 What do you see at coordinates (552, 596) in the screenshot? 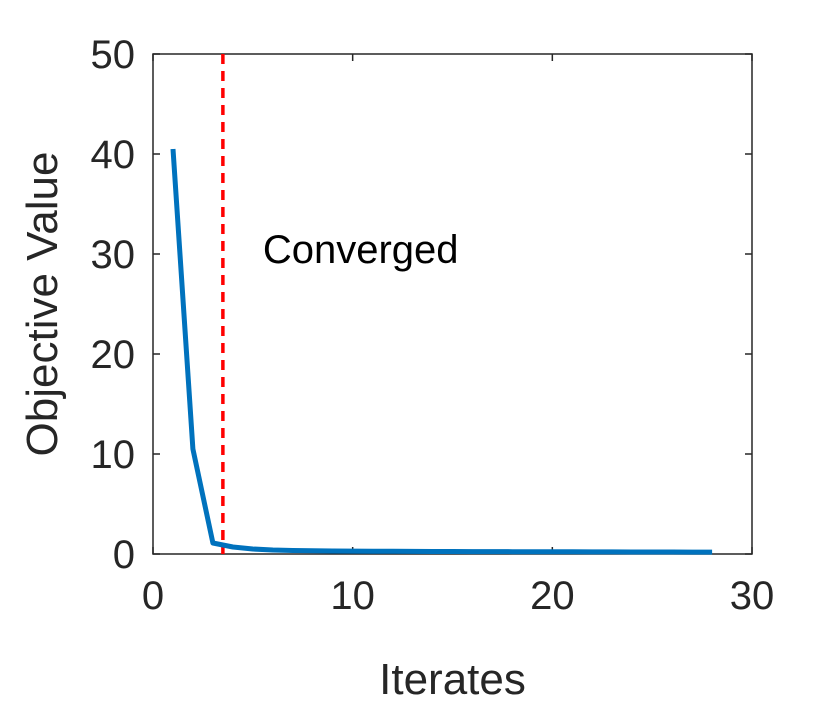
I see `x-tick-label: 20` at bounding box center [552, 596].